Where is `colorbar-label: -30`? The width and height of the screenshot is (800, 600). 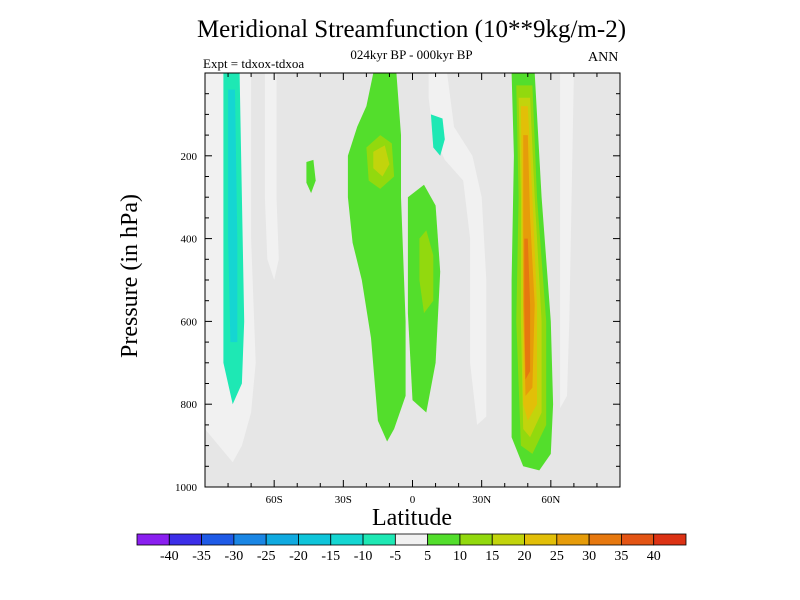 colorbar-label: -30 is located at coordinates (234, 556).